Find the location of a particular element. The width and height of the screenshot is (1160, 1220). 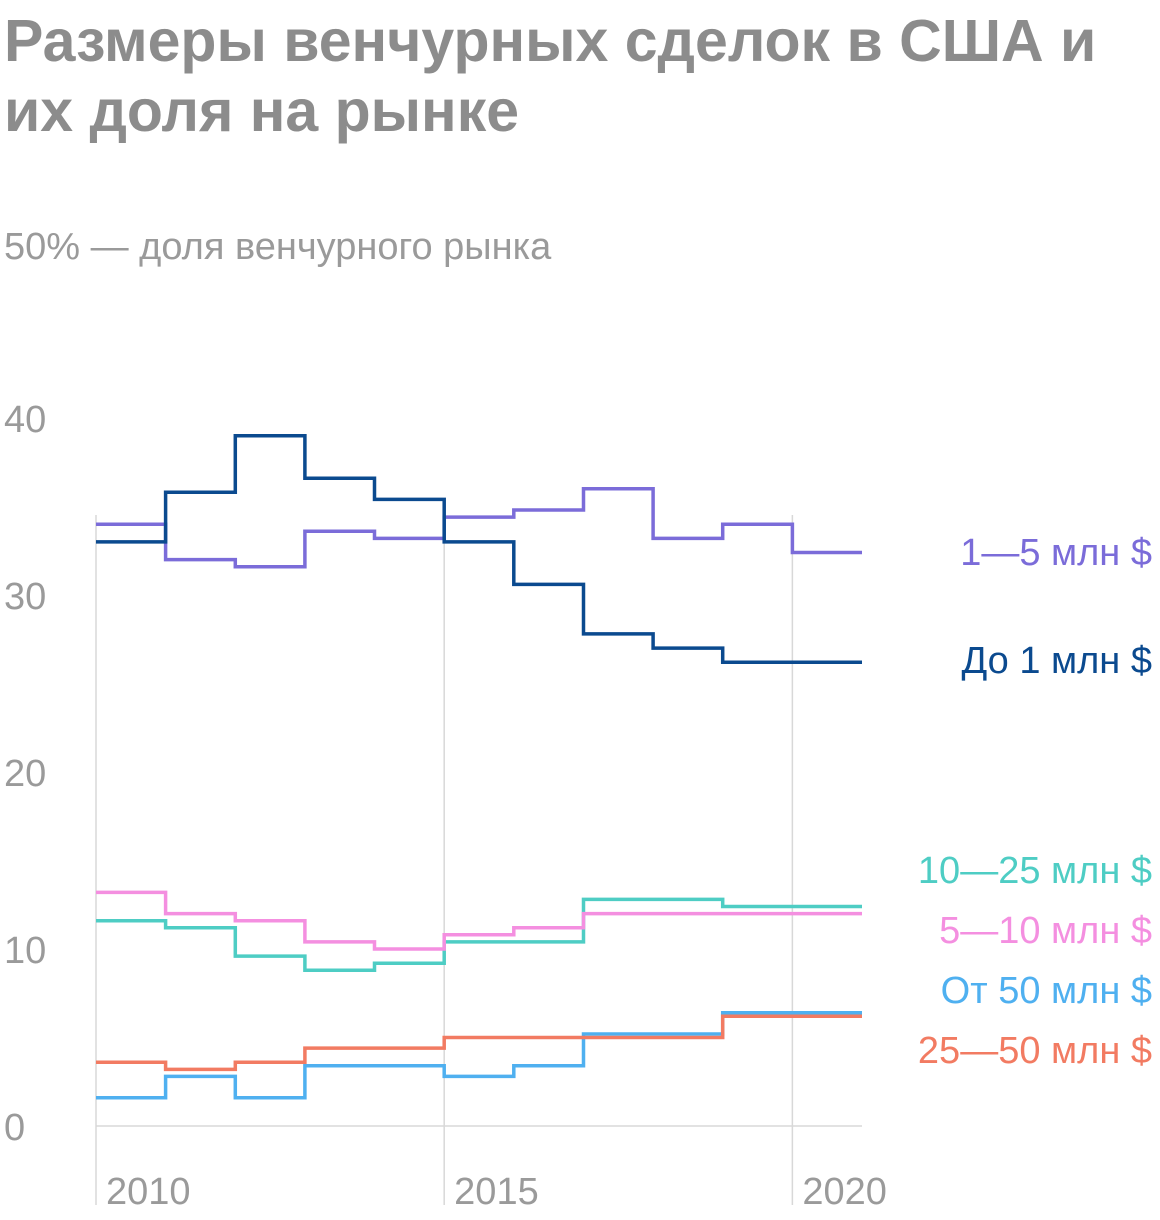

y-tick-label: 20 is located at coordinates (25, 774).